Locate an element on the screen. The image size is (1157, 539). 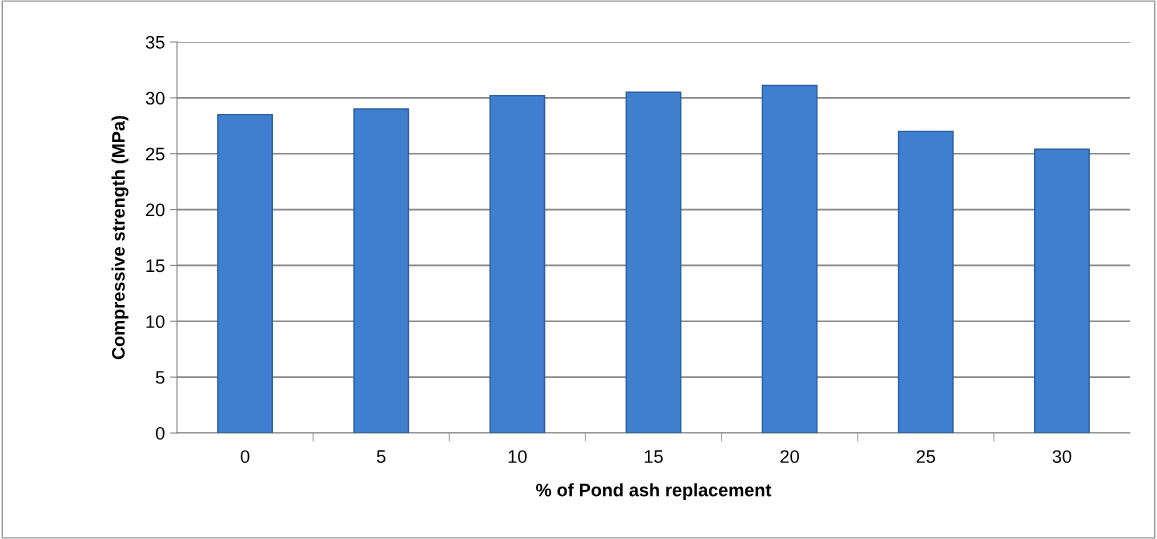
x-tick-label: 0 is located at coordinates (245, 456).